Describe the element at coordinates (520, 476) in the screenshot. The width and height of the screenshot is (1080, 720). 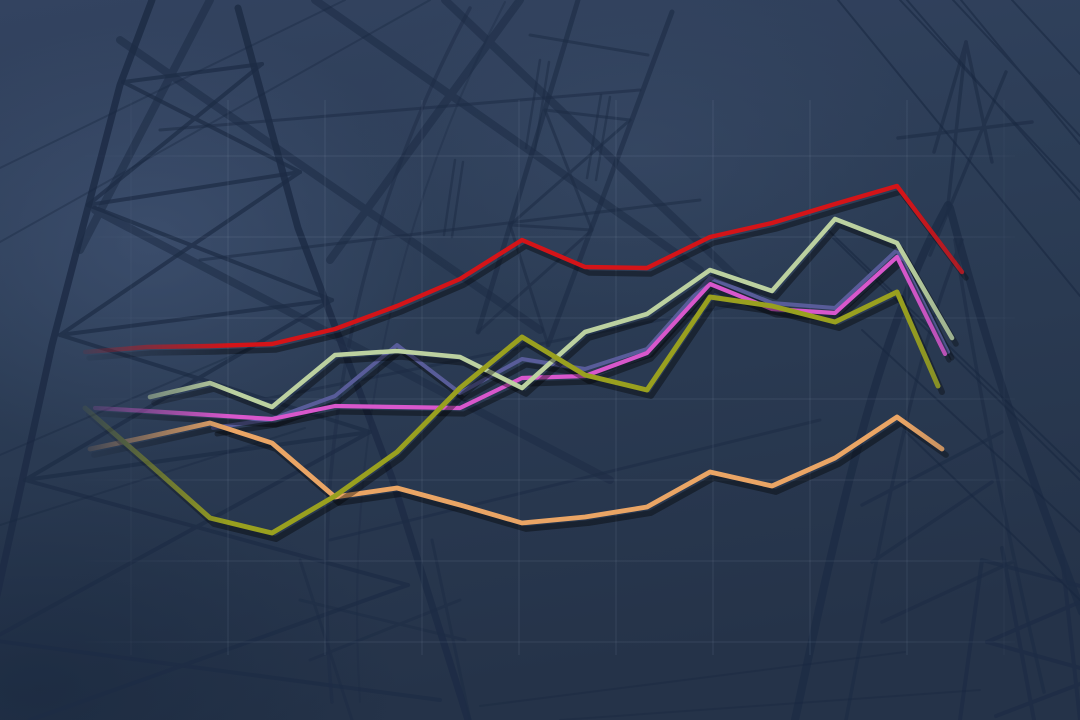
I see `line-shadow-orange` at that location.